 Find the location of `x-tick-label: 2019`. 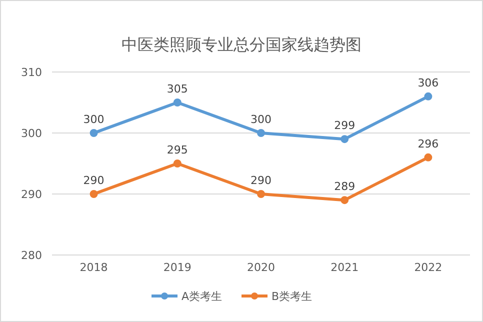

x-tick-label: 2019 is located at coordinates (177, 267).